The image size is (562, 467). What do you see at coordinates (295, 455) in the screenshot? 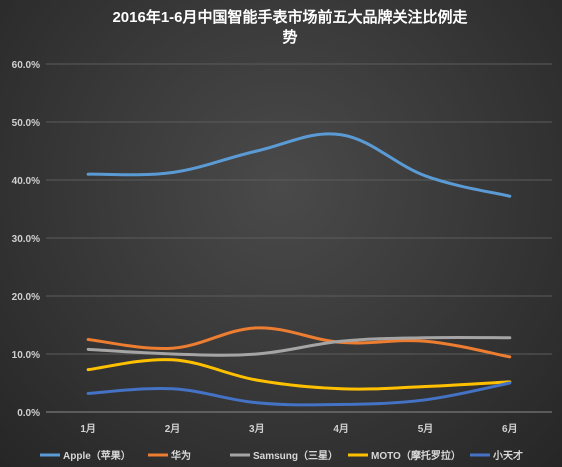
I see `legend-label: Samsung（三星）` at bounding box center [295, 455].